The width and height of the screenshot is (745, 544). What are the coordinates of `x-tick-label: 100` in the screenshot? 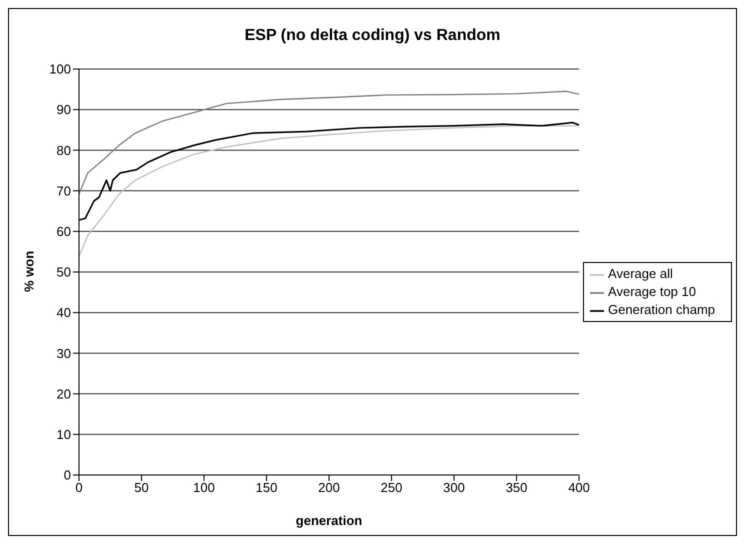 It's located at (204, 488).